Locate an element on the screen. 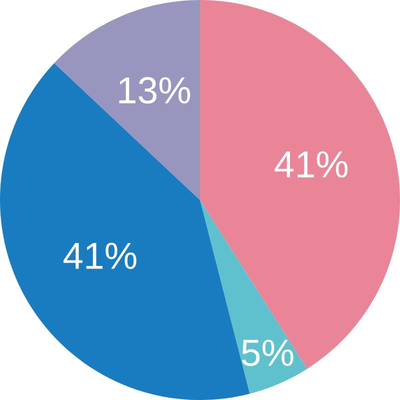 The height and width of the screenshot is (400, 400). data-label: 13% is located at coordinates (154, 90).